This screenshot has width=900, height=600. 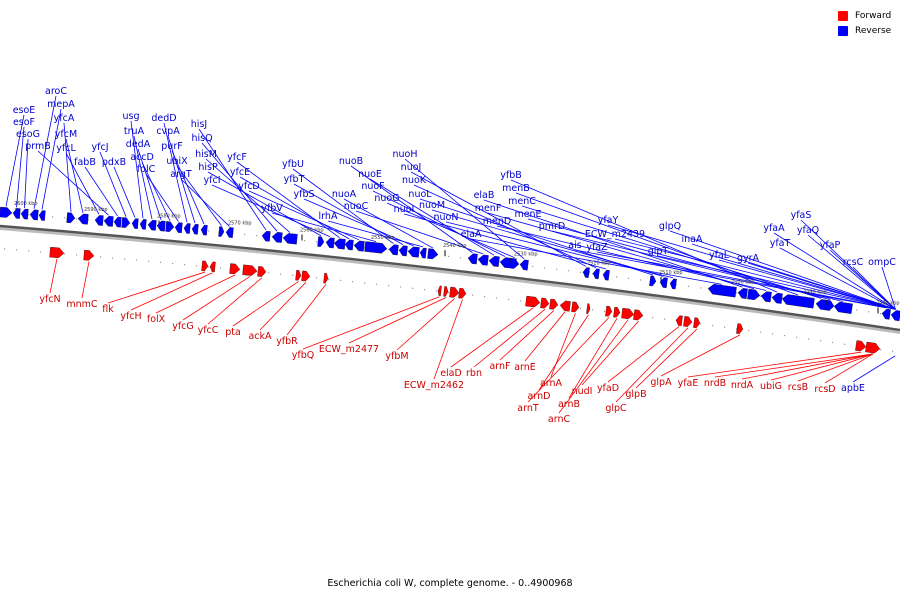 What do you see at coordinates (356, 206) in the screenshot?
I see `gene-label-nuoc: nuoC` at bounding box center [356, 206].